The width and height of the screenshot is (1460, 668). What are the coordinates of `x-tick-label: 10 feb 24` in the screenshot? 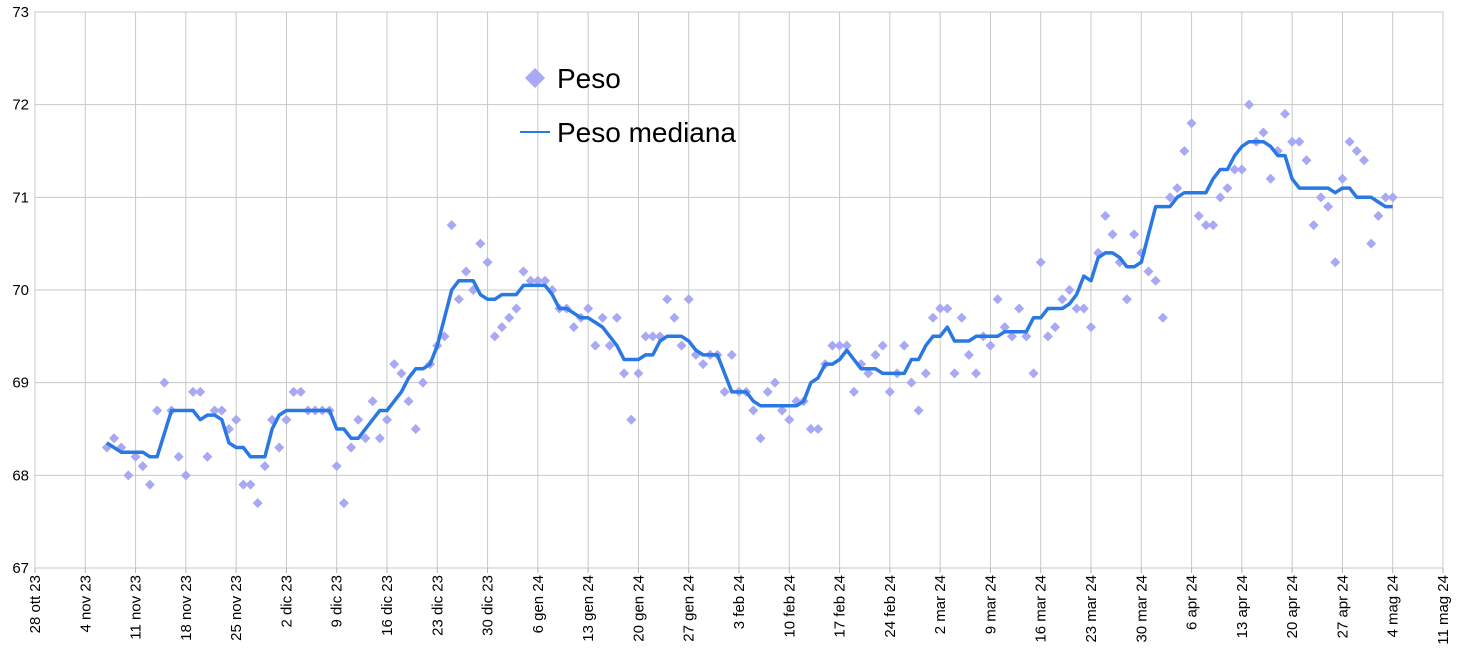 It's located at (789, 606).